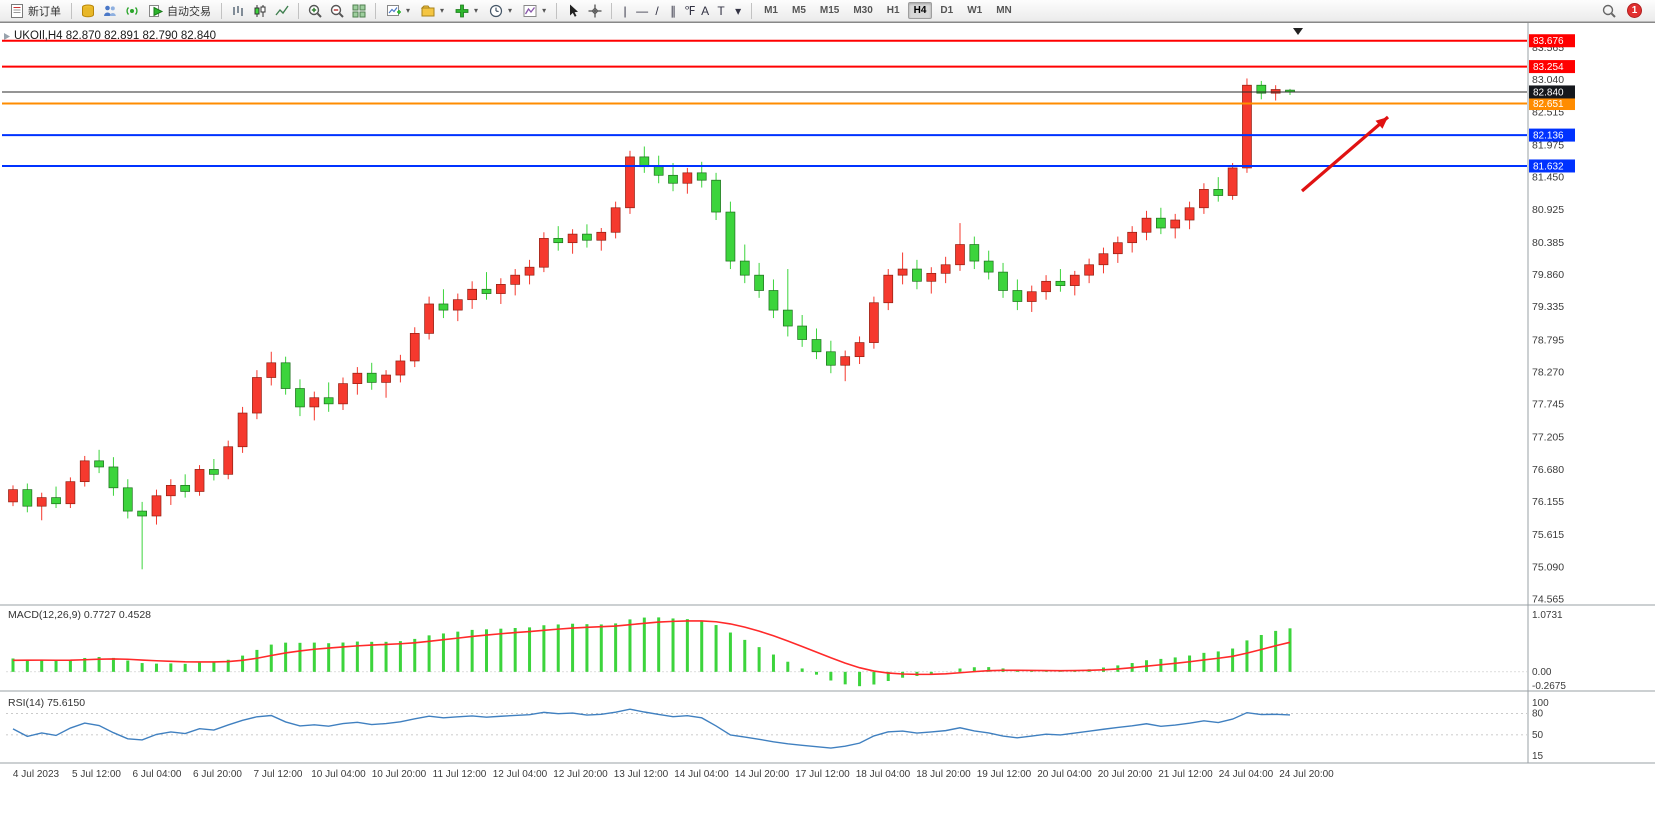 The height and width of the screenshot is (831, 1655). Describe the element at coordinates (1547, 615) in the screenshot. I see `svg-text: 1.0731` at that location.